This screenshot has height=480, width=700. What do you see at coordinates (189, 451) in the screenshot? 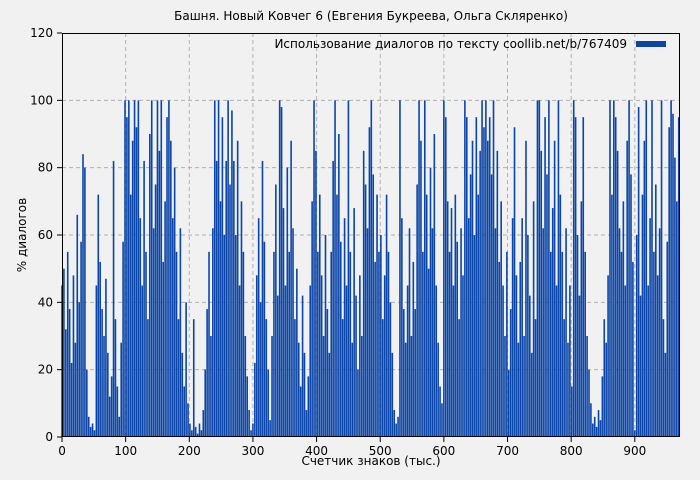
I see `svg-text: 200` at bounding box center [189, 451].